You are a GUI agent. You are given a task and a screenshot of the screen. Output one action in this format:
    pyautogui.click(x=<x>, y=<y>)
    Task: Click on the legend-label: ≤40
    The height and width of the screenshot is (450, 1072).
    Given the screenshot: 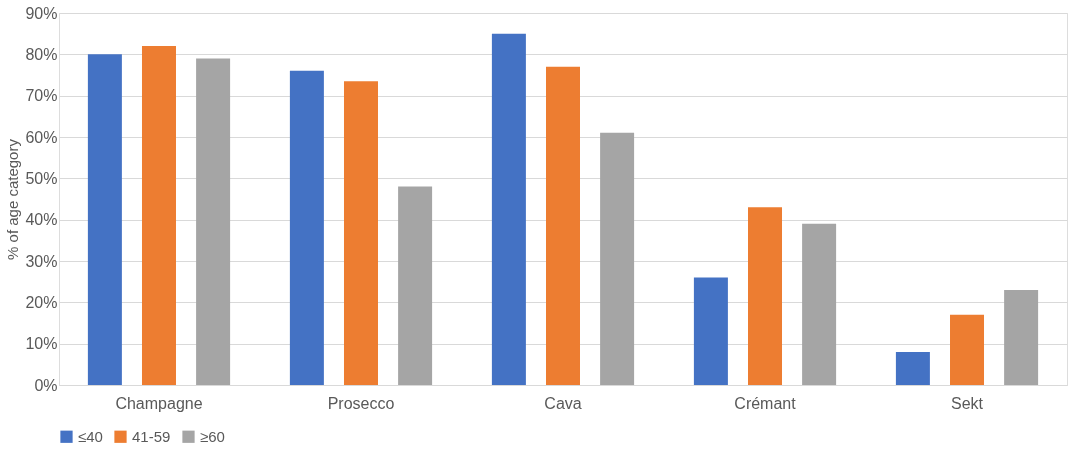 What is the action you would take?
    pyautogui.click(x=90, y=436)
    